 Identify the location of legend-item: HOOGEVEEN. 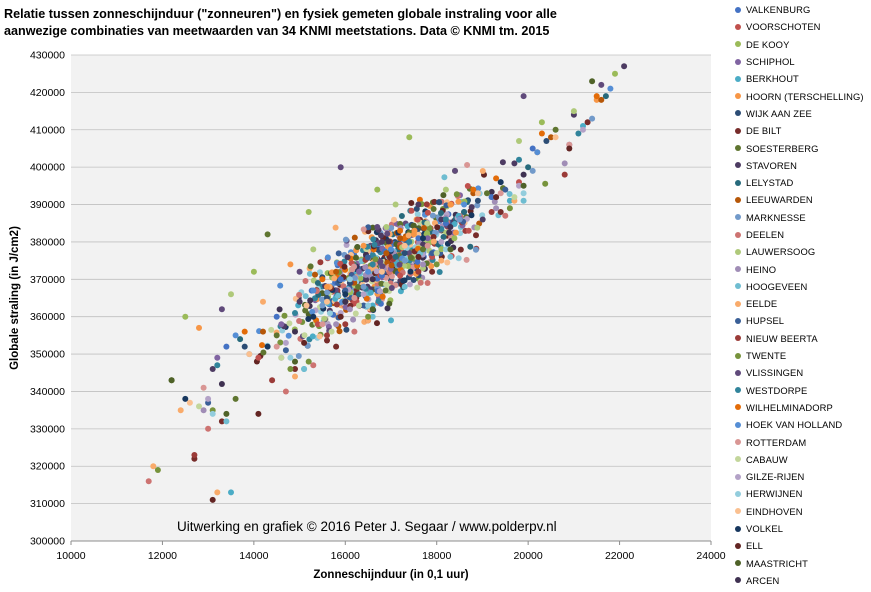
(803, 286).